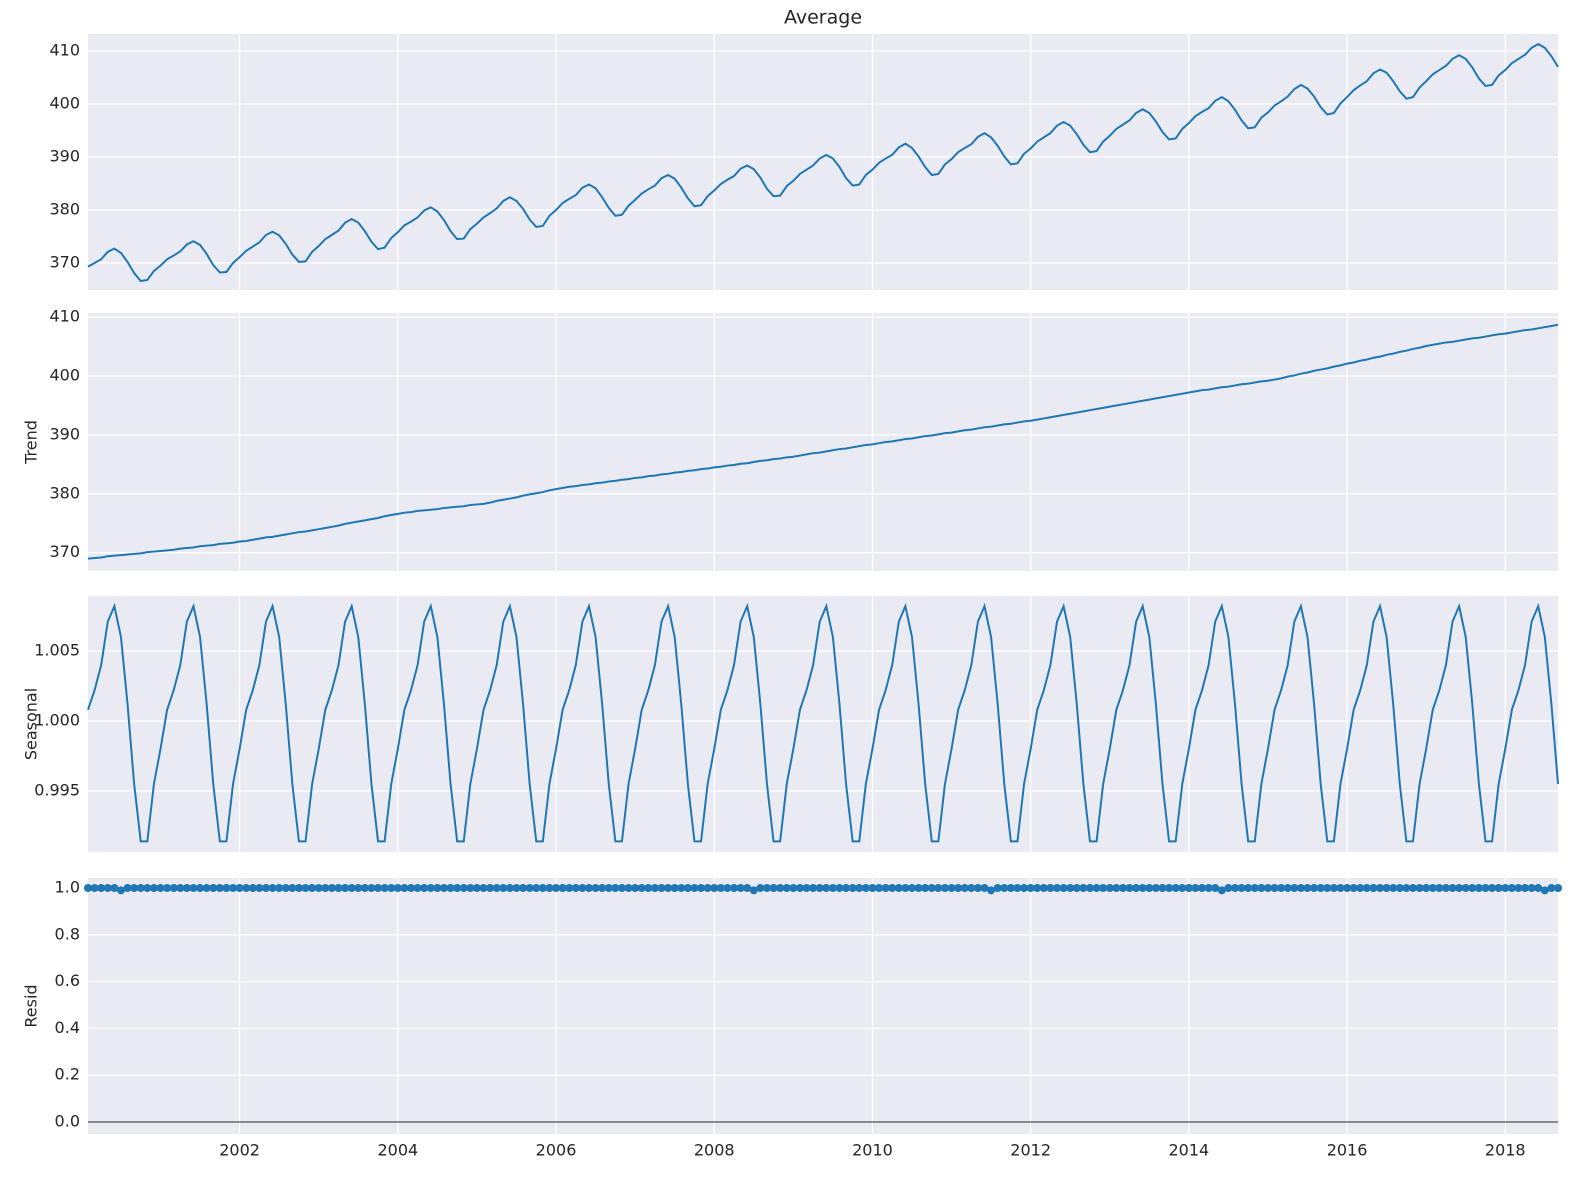  What do you see at coordinates (31, 442) in the screenshot?
I see `y-axis-label: Trend` at bounding box center [31, 442].